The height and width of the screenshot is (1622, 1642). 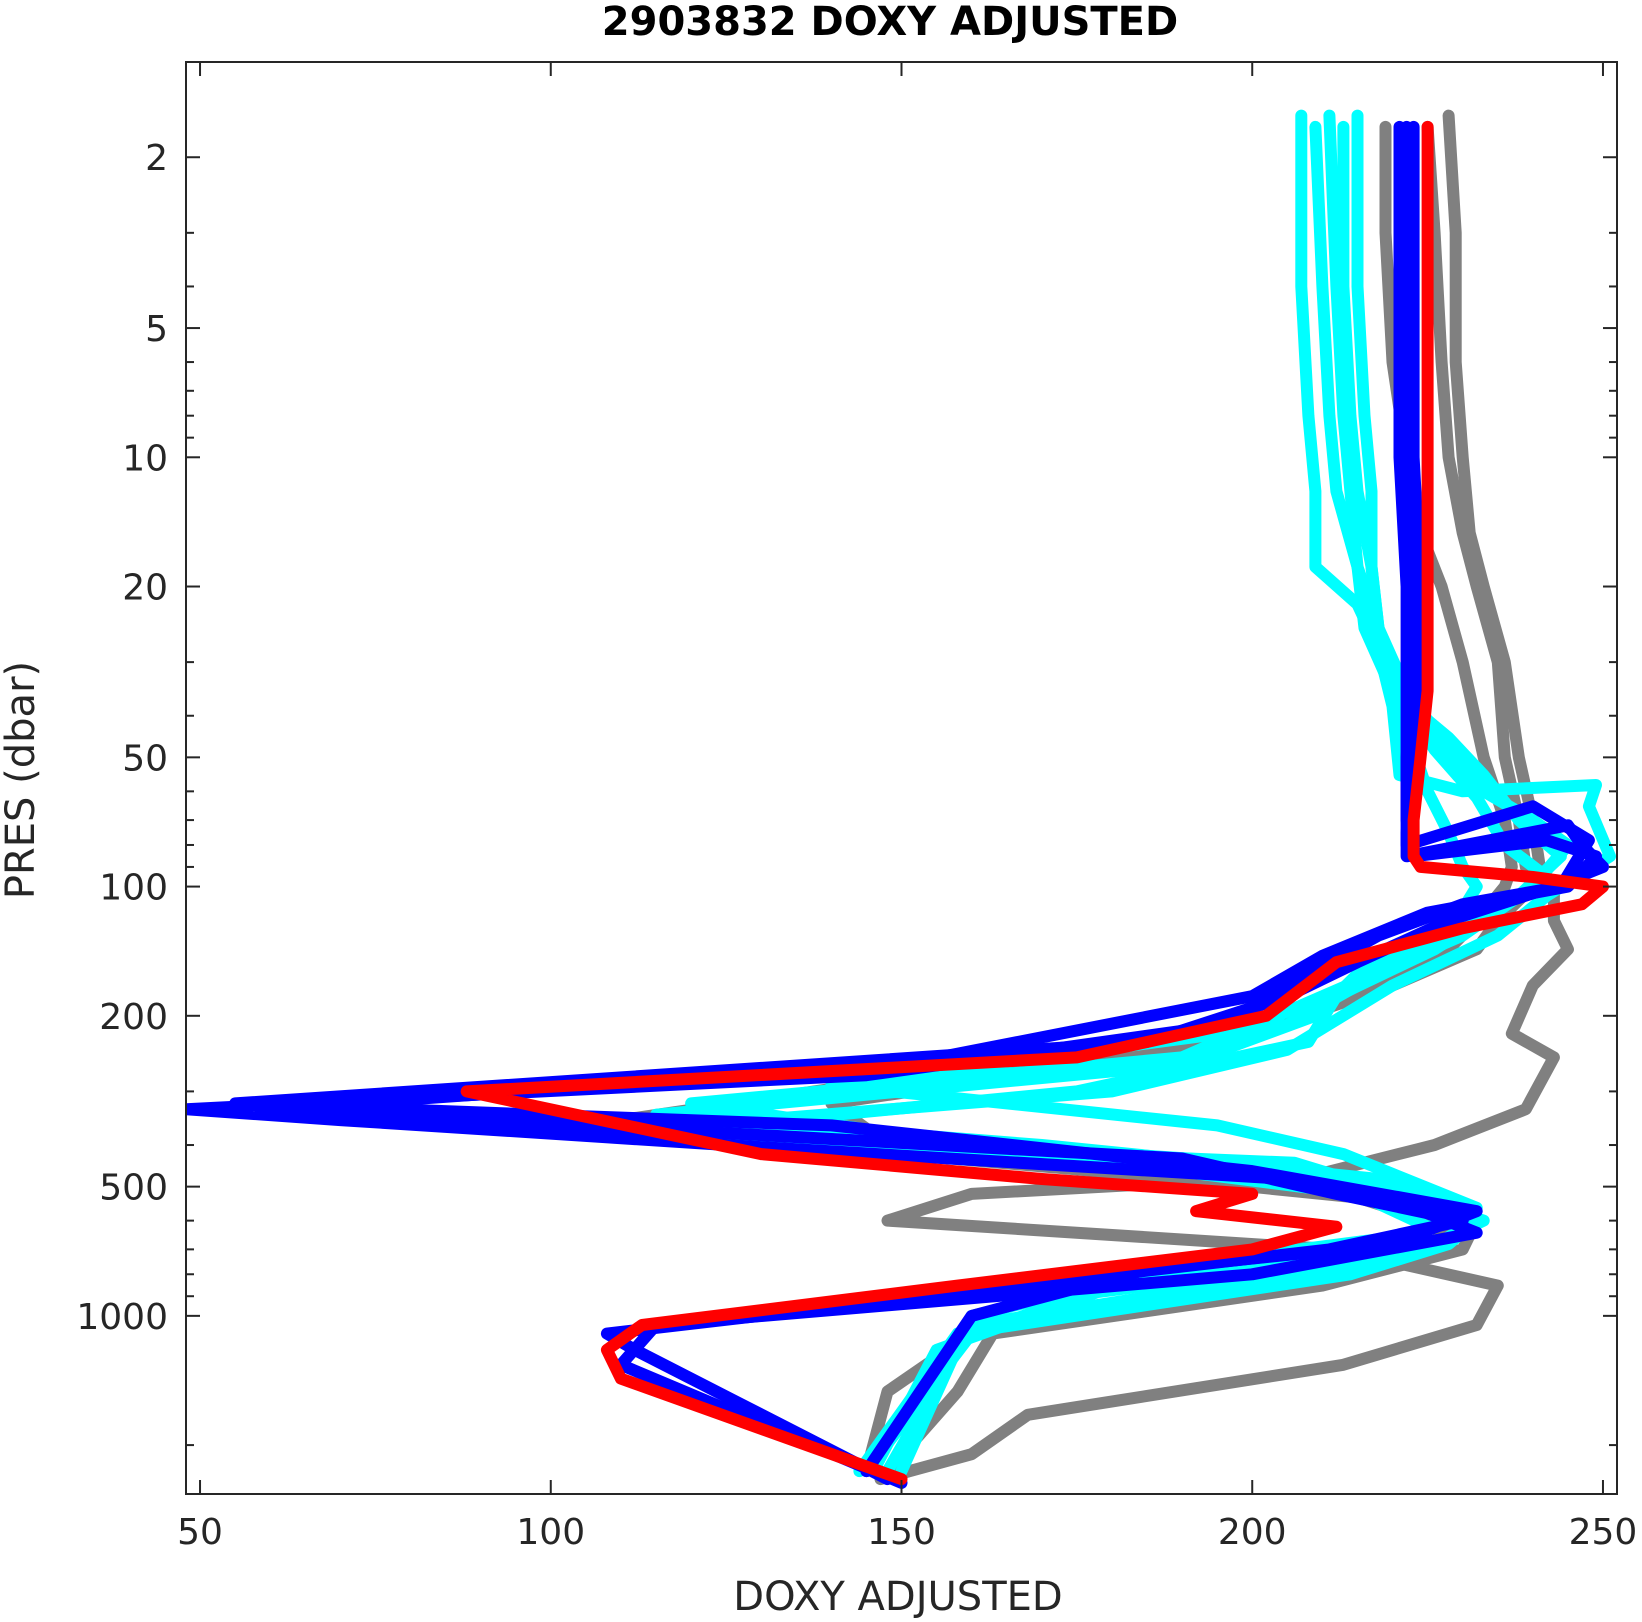 What do you see at coordinates (122, 1317) in the screenshot?
I see `y-tick-label: 1000` at bounding box center [122, 1317].